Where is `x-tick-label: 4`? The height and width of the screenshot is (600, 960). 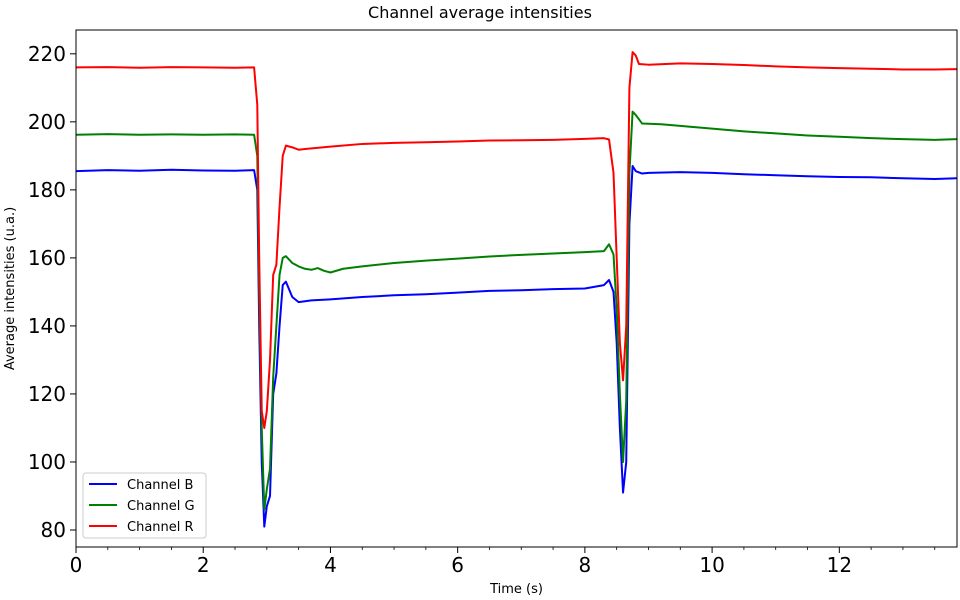
x-tick-label: 4 is located at coordinates (330, 565).